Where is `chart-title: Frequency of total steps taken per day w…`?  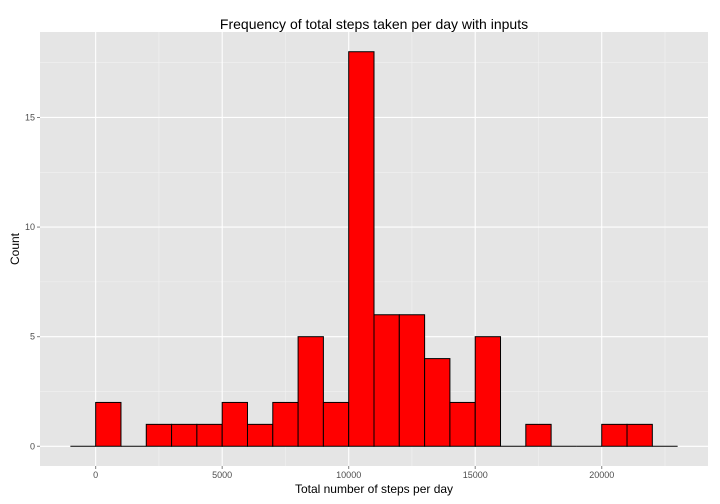 chart-title: Frequency of total steps taken per day w… is located at coordinates (374, 24).